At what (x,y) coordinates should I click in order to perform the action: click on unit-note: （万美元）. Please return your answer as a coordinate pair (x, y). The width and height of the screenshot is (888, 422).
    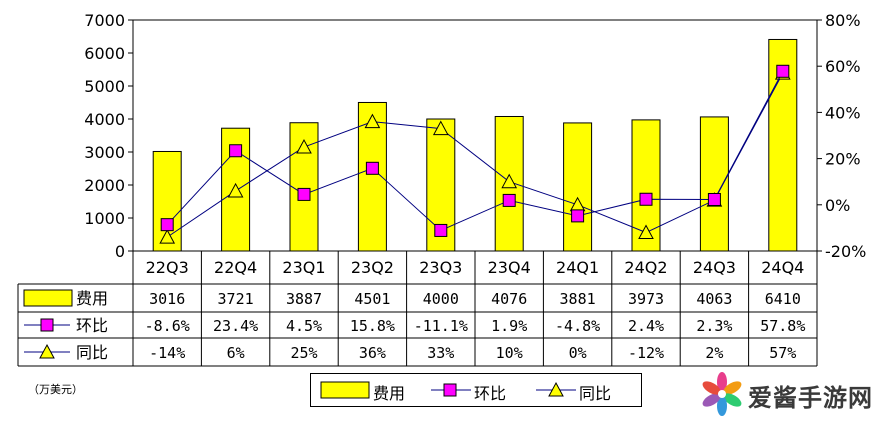
    Looking at the image, I should click on (55, 389).